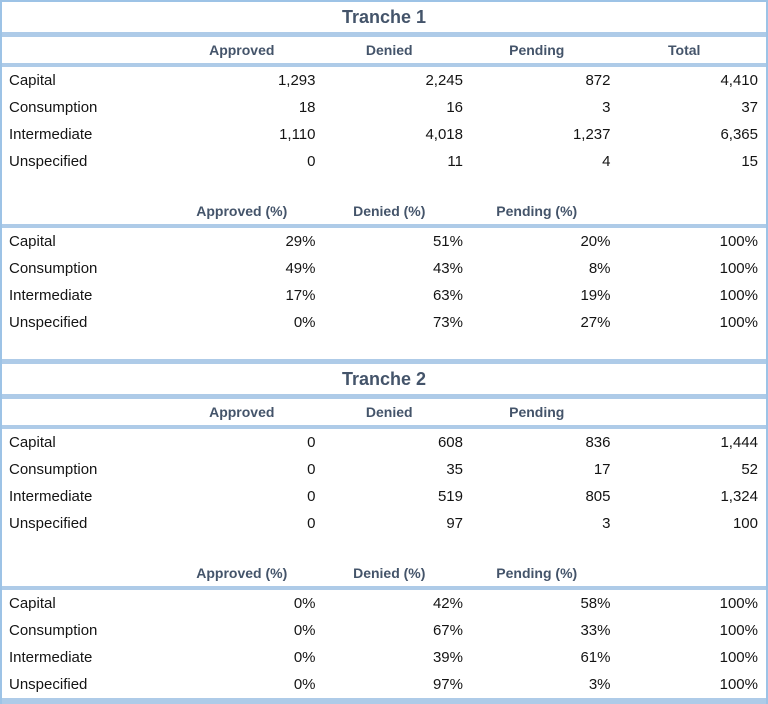 The height and width of the screenshot is (704, 768). Describe the element at coordinates (447, 241) in the screenshot. I see `value-cell: 51%` at that location.